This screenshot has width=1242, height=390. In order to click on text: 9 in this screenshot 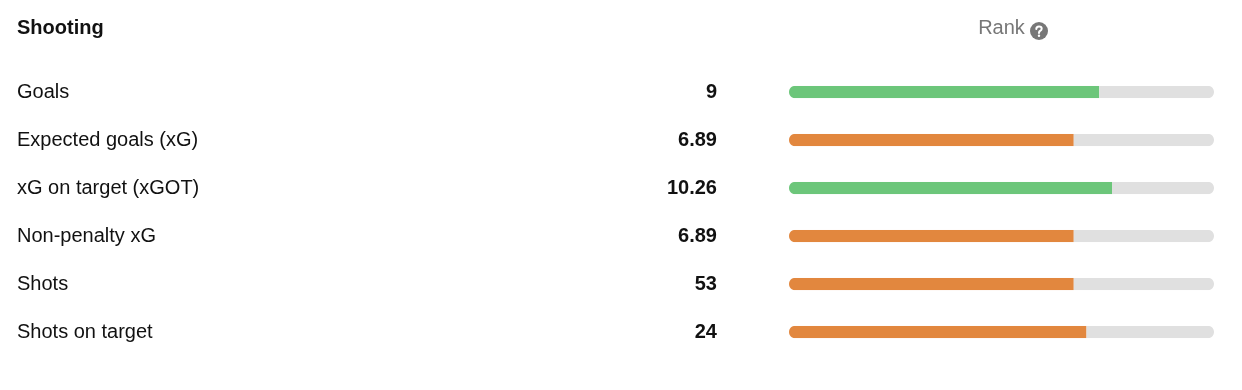, I will do `click(711, 91)`.